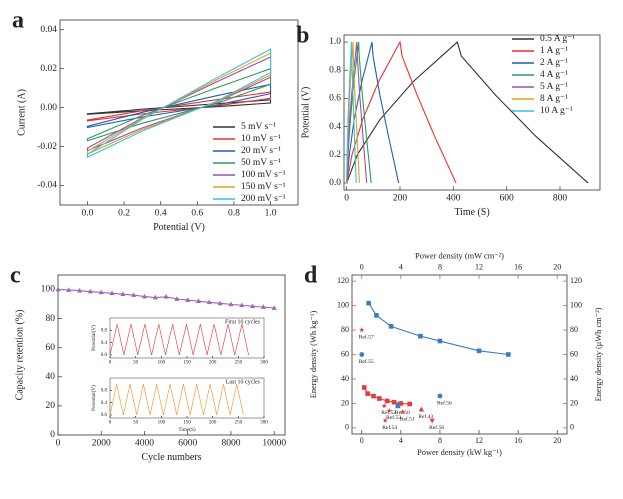  Describe the element at coordinates (258, 127) in the screenshot. I see `legend-label: 5 mV s⁻¹` at that location.